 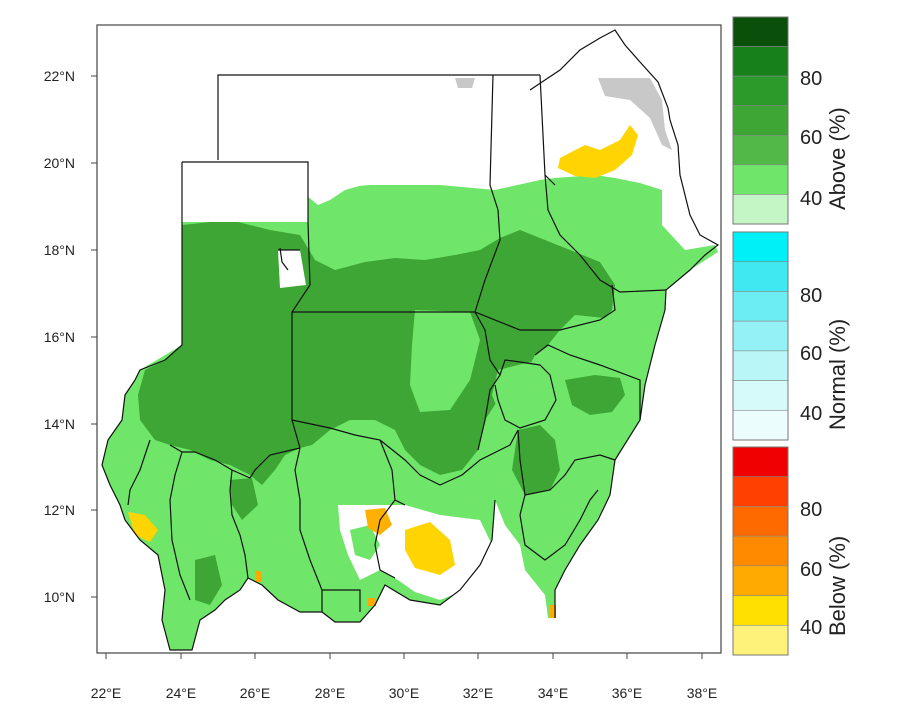 I want to click on x-tick-label: 24°E, so click(x=181, y=693).